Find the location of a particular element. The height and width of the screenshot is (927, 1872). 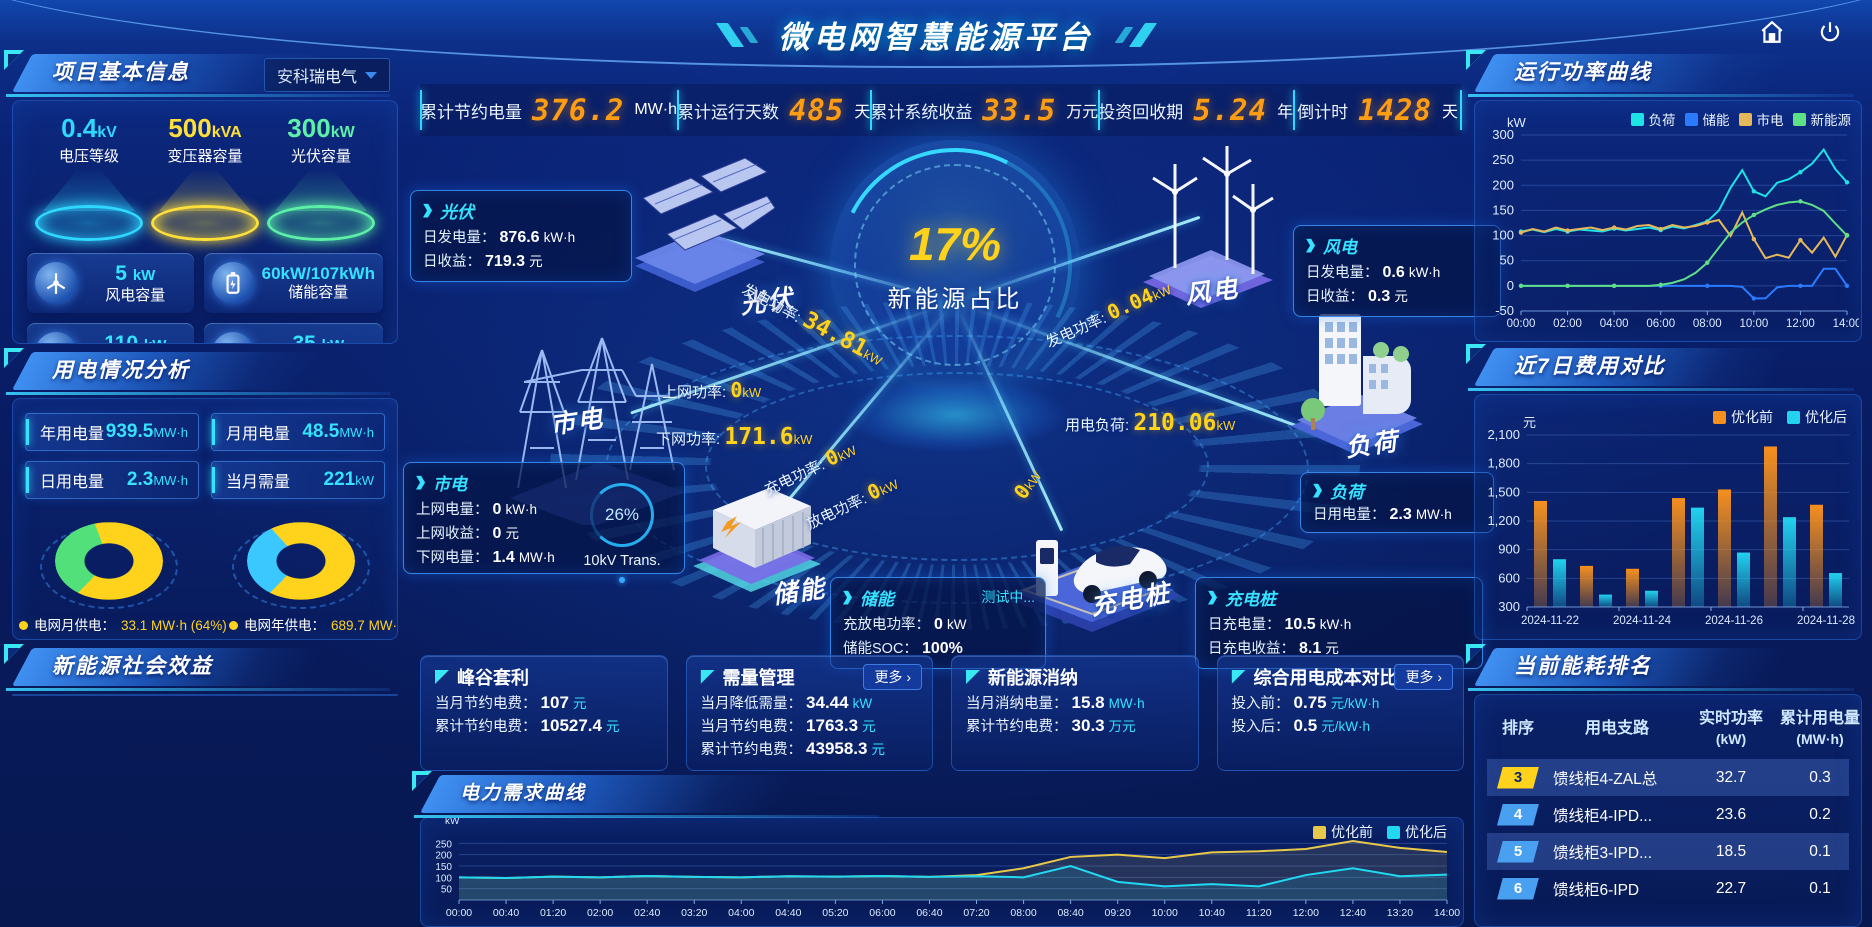

chevron-down-icon is located at coordinates (371, 75).